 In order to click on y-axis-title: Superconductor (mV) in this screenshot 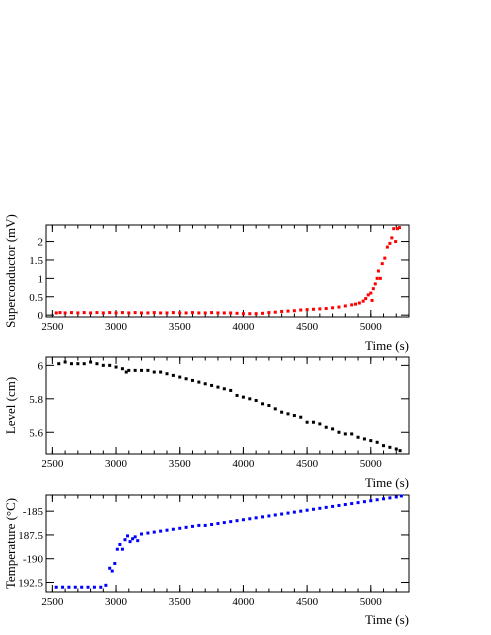, I will do `click(10, 271)`.